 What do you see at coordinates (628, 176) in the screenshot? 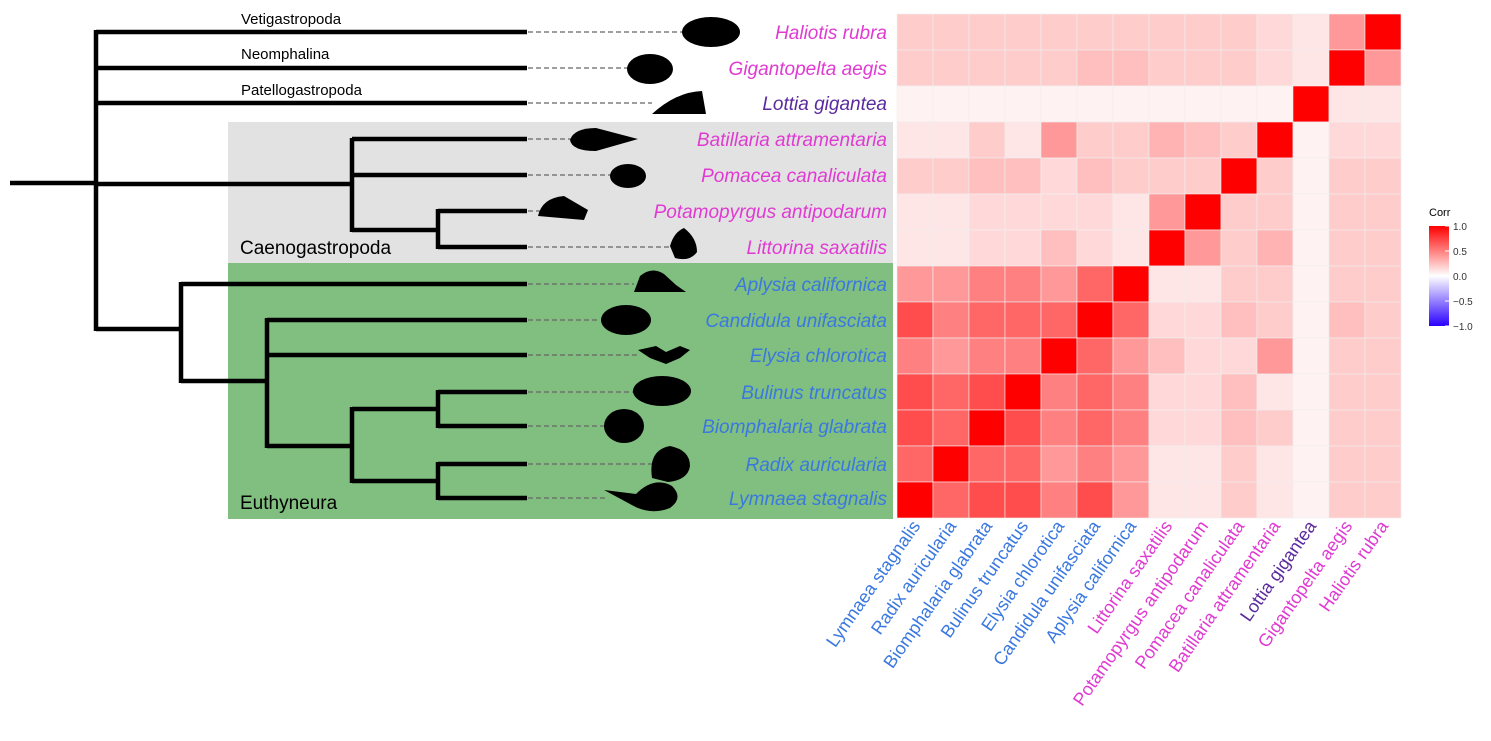
I see `pomacea-shell-icon` at bounding box center [628, 176].